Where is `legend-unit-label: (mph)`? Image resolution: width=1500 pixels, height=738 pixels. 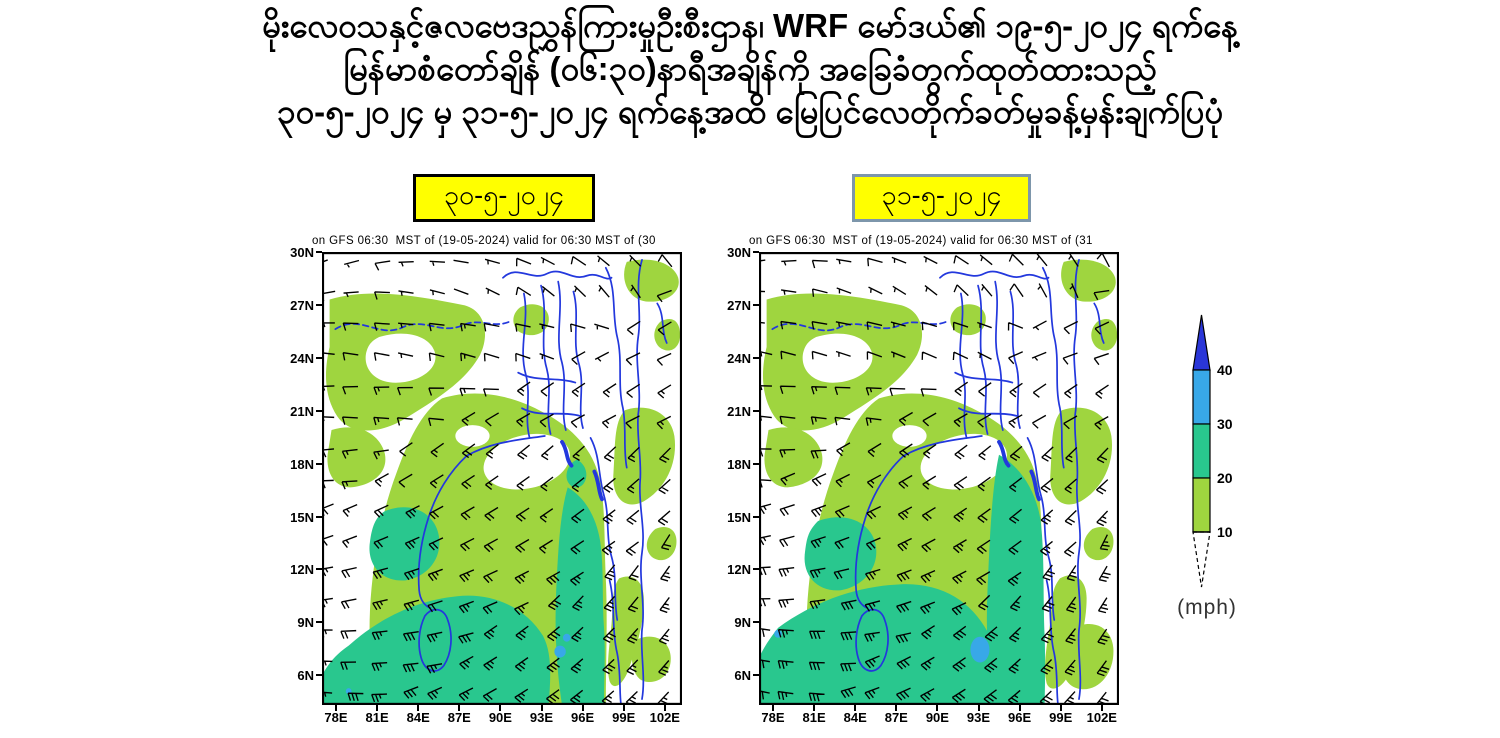 legend-unit-label: (mph) is located at coordinates (1207, 607).